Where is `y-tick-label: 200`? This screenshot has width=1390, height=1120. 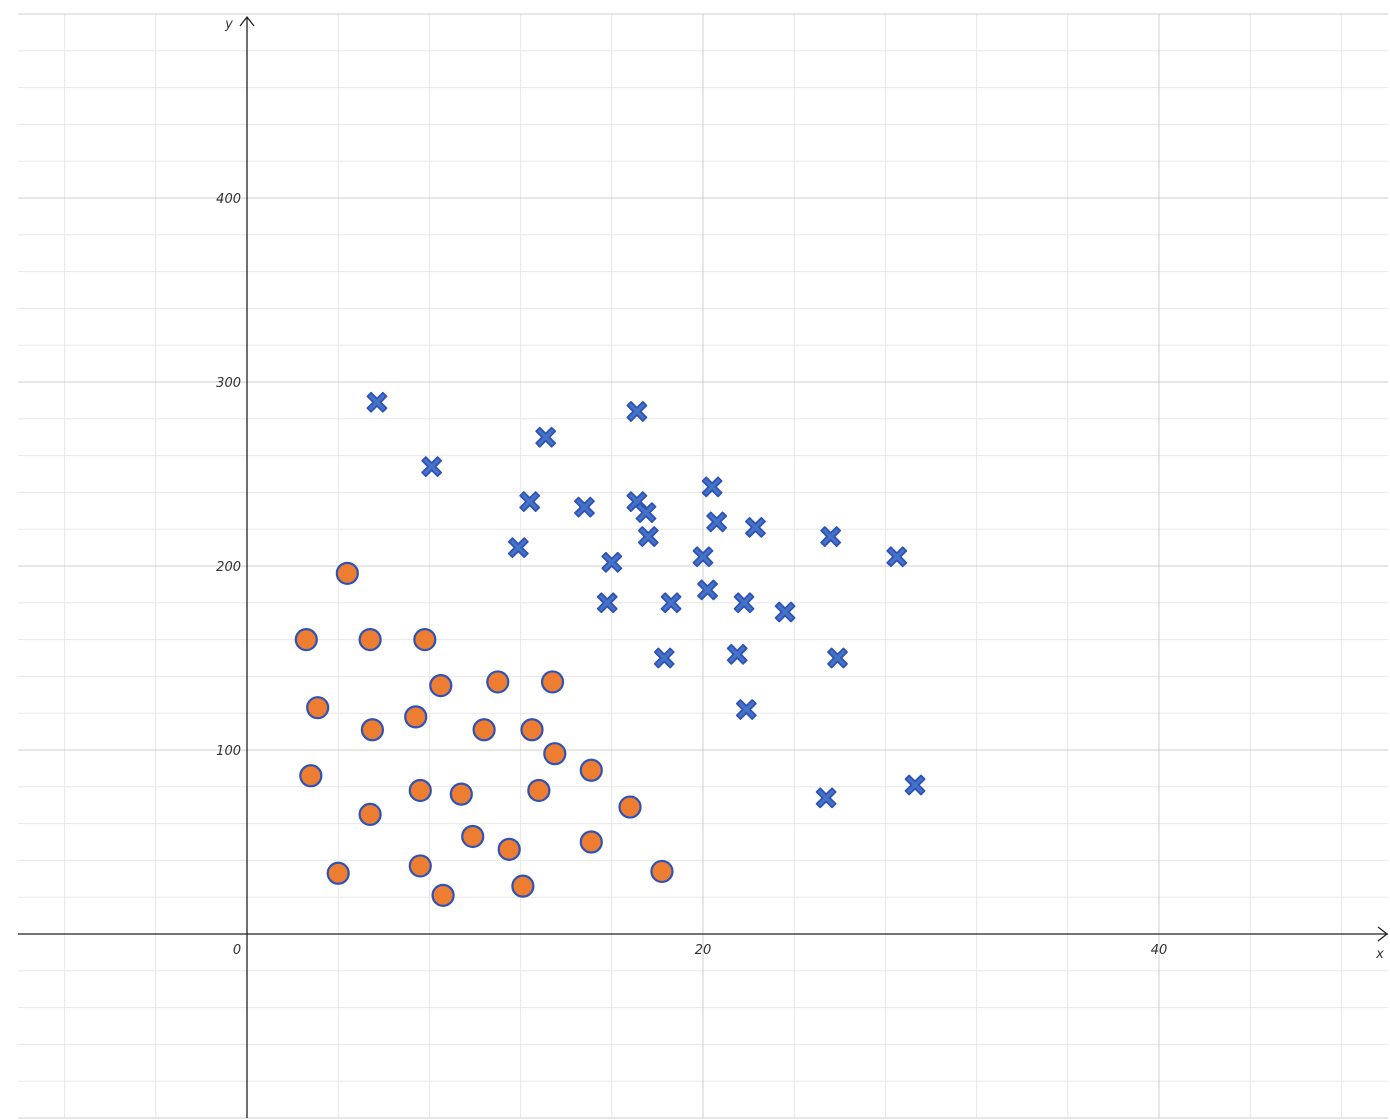
y-tick-label: 200 is located at coordinates (228, 567).